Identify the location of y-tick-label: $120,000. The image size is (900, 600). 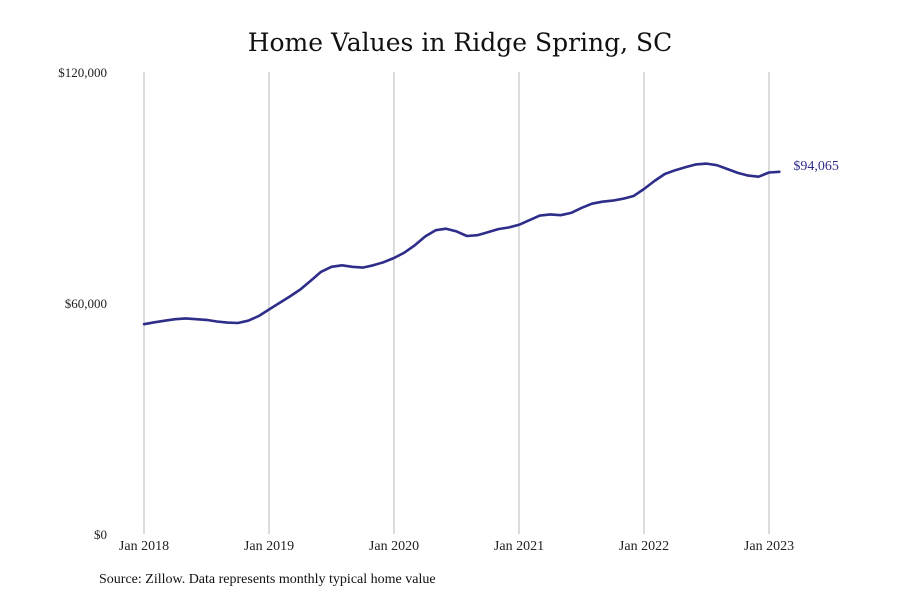
(82, 72).